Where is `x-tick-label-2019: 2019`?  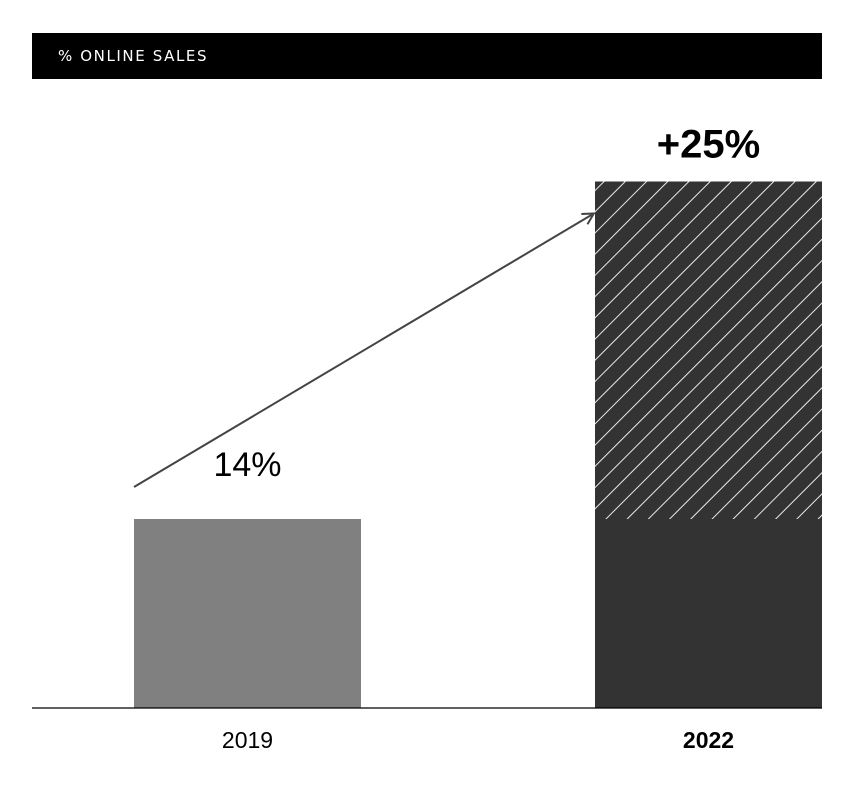
x-tick-label-2019: 2019 is located at coordinates (247, 740).